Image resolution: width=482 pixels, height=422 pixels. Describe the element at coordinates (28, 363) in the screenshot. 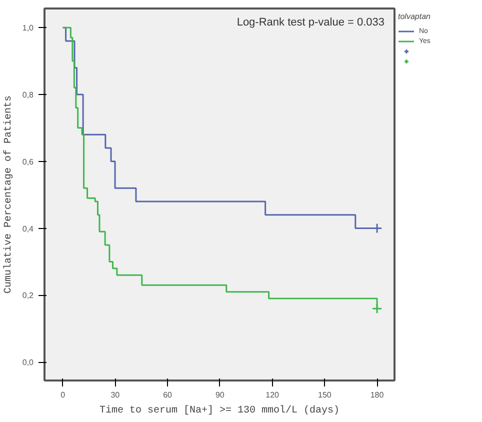

I see `y-tick-label: 0,0` at that location.